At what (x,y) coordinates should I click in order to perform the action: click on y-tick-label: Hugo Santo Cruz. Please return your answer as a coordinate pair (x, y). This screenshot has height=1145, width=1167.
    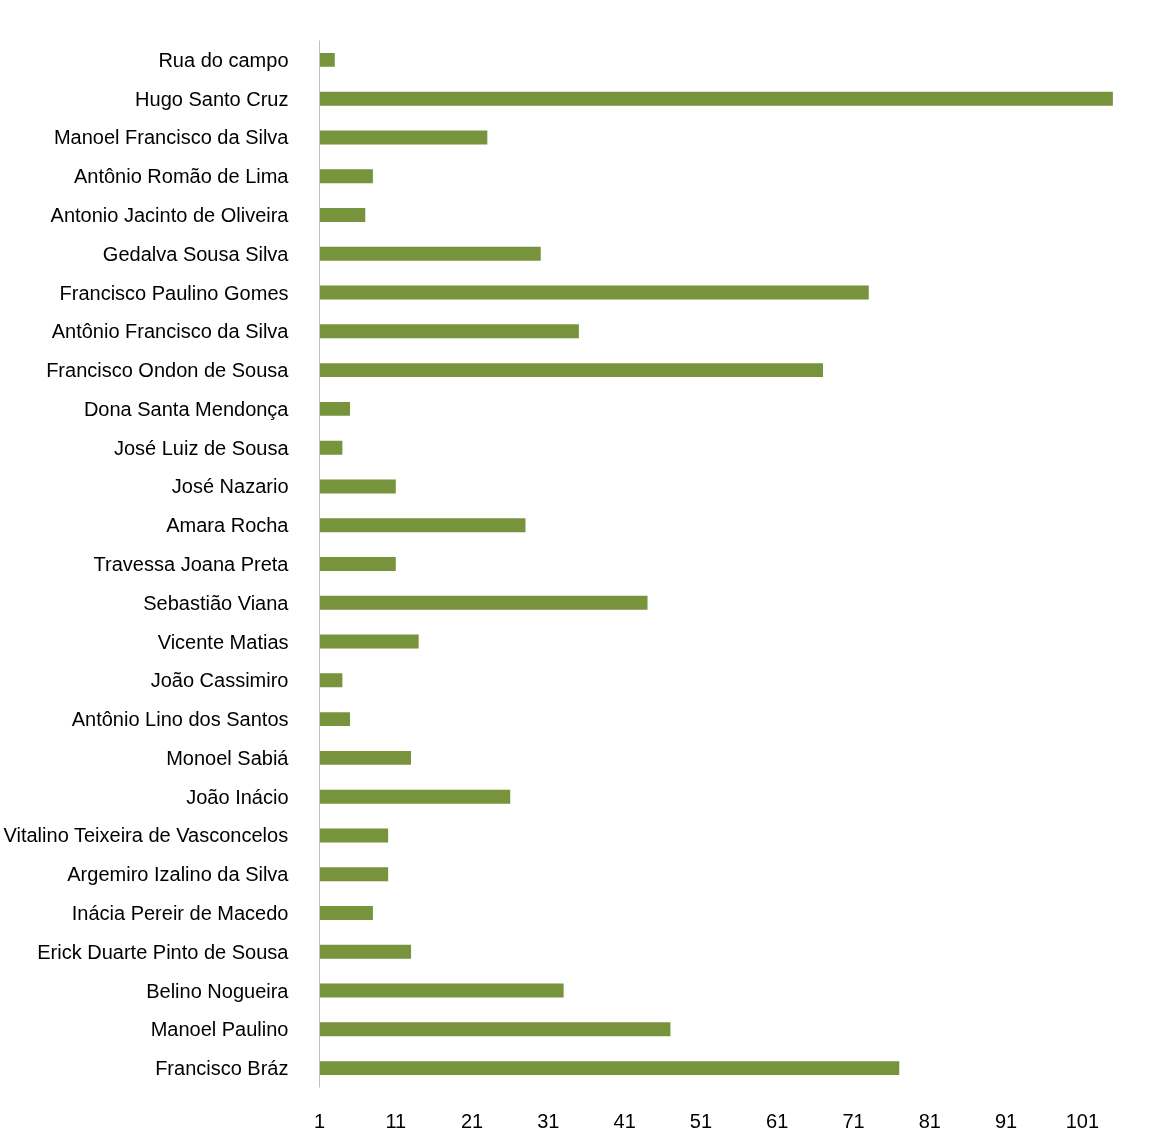
    Looking at the image, I should click on (212, 98).